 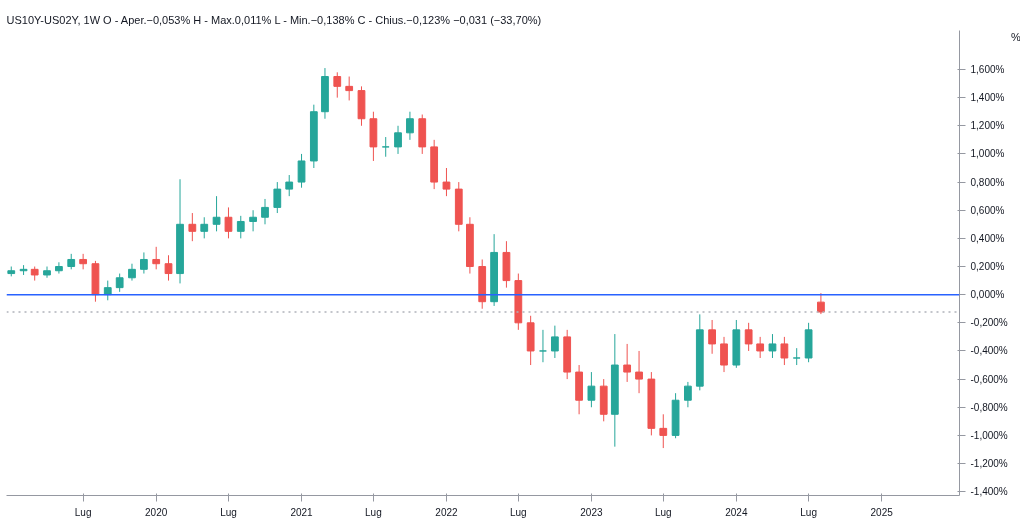 I want to click on x-tick-label: 2024, so click(x=736, y=512).